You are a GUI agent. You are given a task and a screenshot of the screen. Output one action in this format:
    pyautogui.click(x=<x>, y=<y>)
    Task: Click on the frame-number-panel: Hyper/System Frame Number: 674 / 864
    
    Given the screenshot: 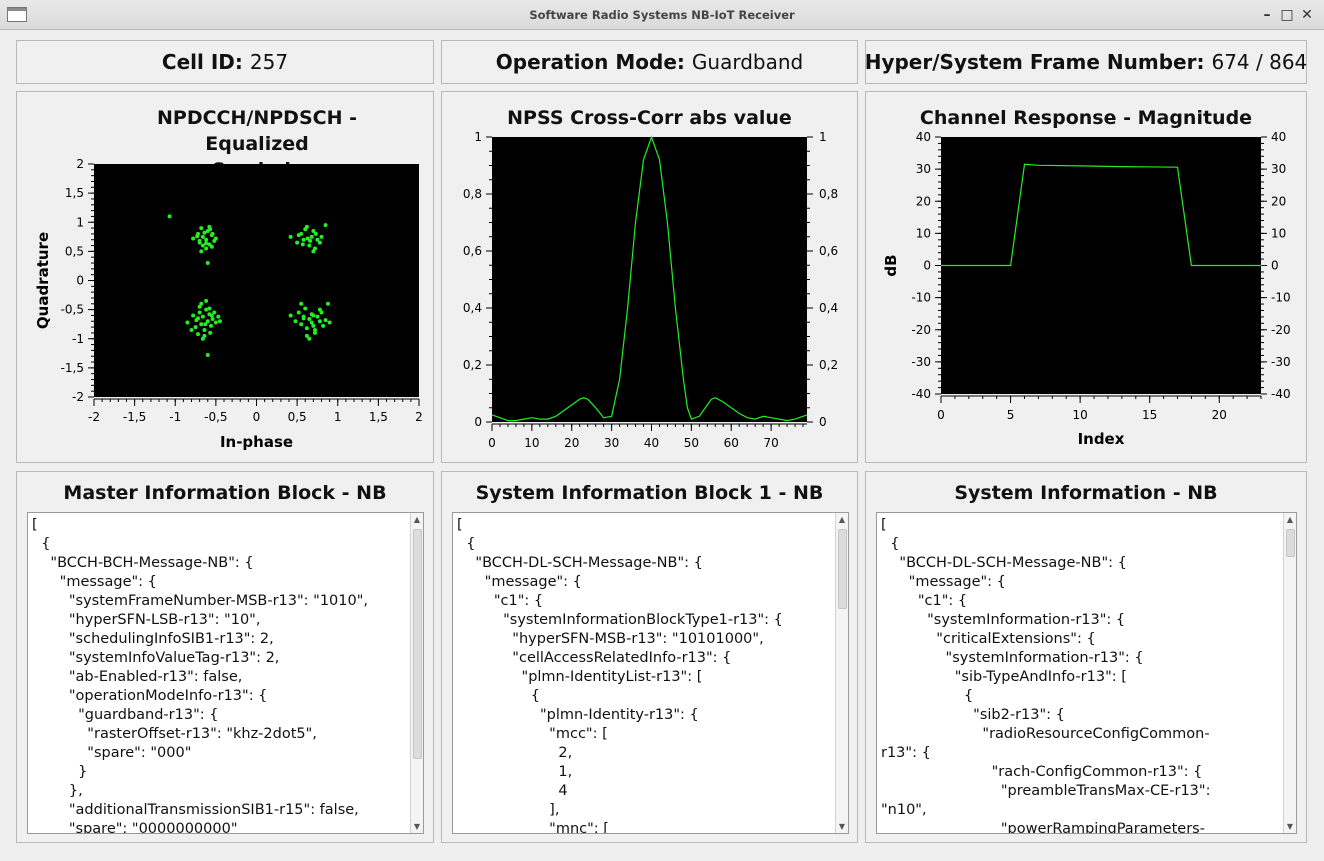 What is the action you would take?
    pyautogui.click(x=1086, y=62)
    